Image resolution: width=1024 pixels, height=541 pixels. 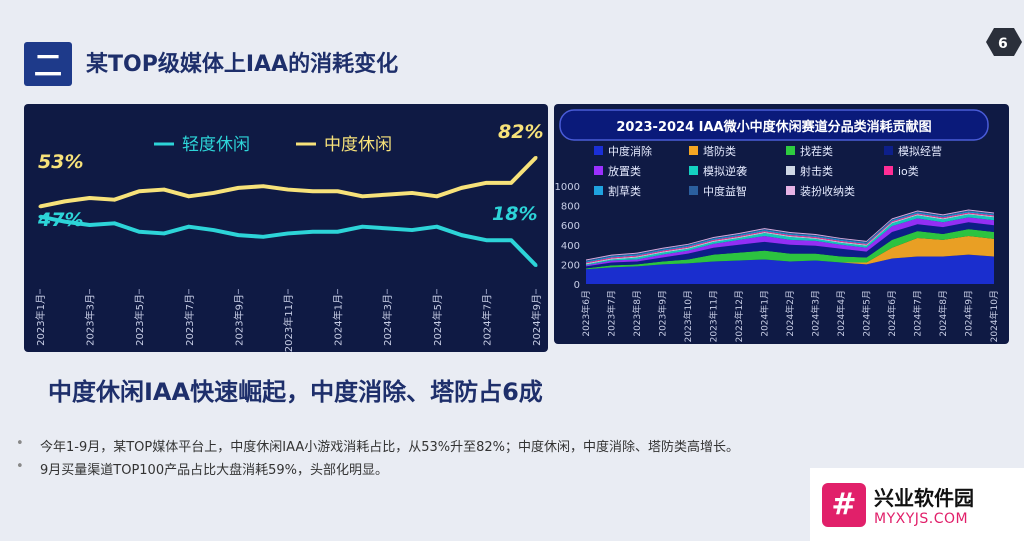 What do you see at coordinates (924, 498) in the screenshot?
I see `watermark-name: 兴业软件园` at bounding box center [924, 498].